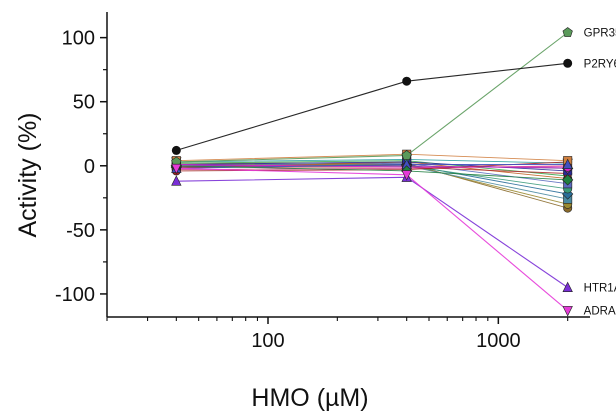  Describe the element at coordinates (78, 39) in the screenshot. I see `y-tick-label: 100` at that location.